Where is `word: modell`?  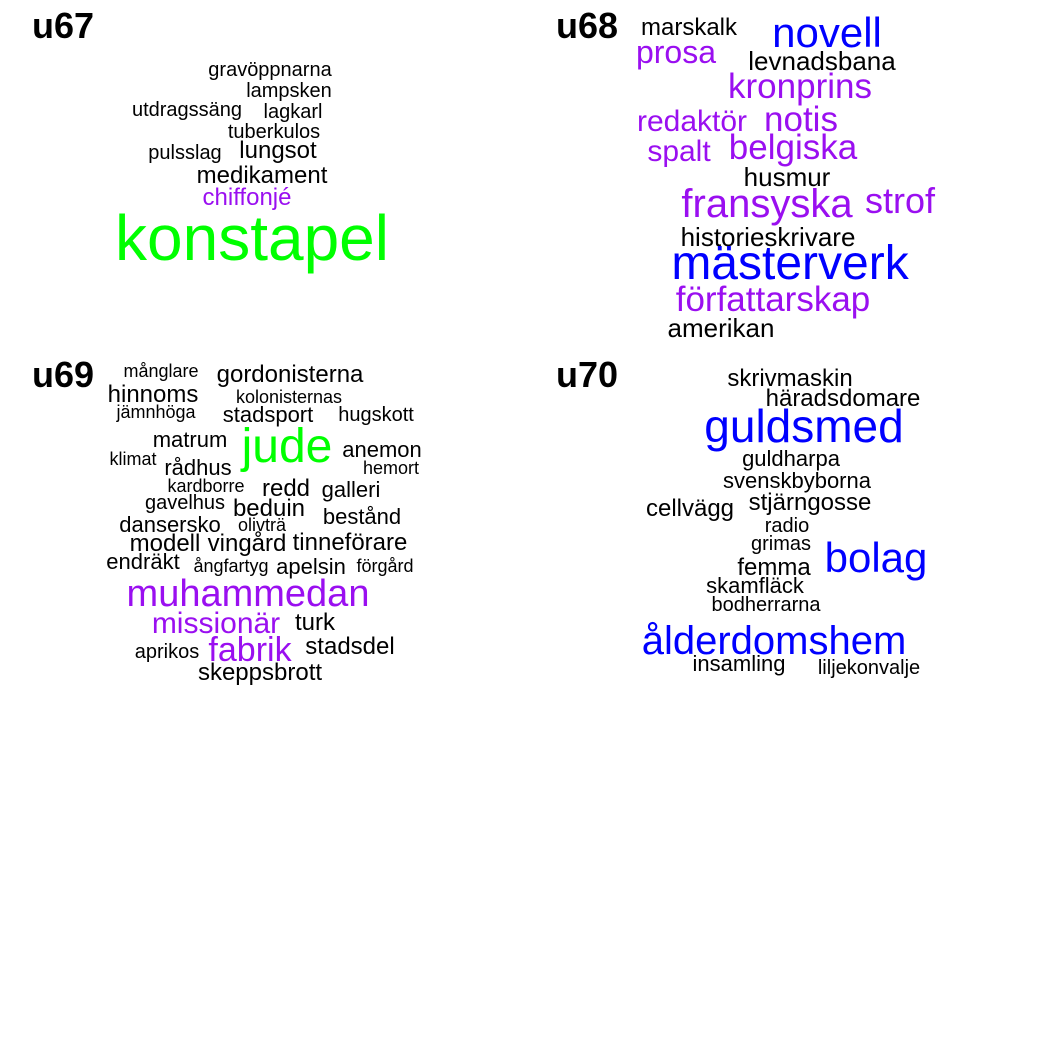 word: modell is located at coordinates (165, 543).